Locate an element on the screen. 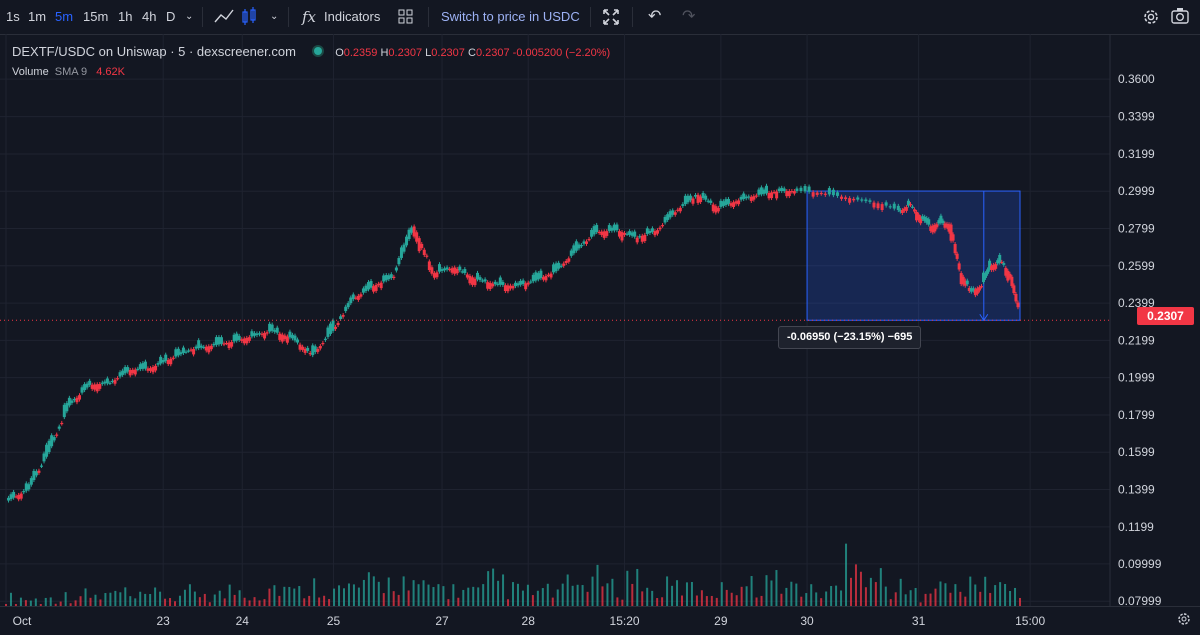  price-axis-label: 0.3199 is located at coordinates (1136, 154).